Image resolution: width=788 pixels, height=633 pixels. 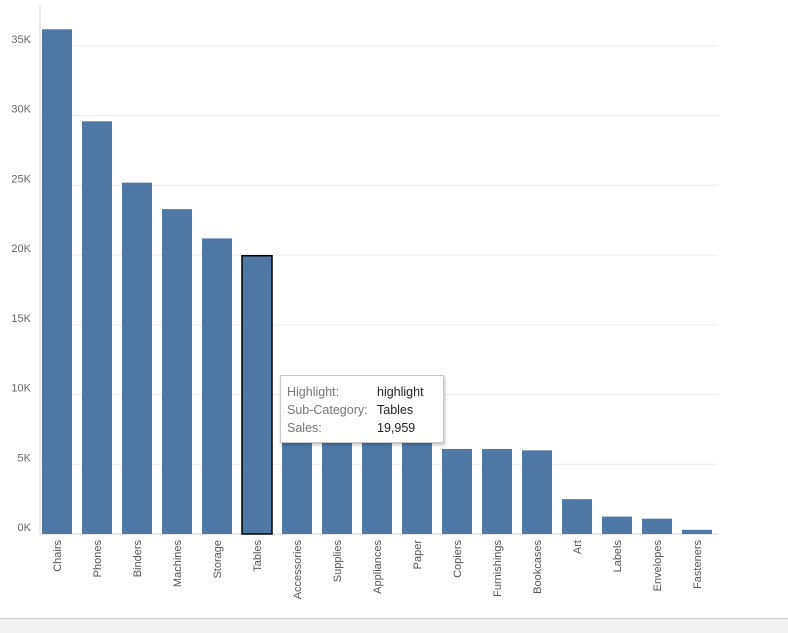 What do you see at coordinates (178, 564) in the screenshot?
I see `x-category-label: Machines` at bounding box center [178, 564].